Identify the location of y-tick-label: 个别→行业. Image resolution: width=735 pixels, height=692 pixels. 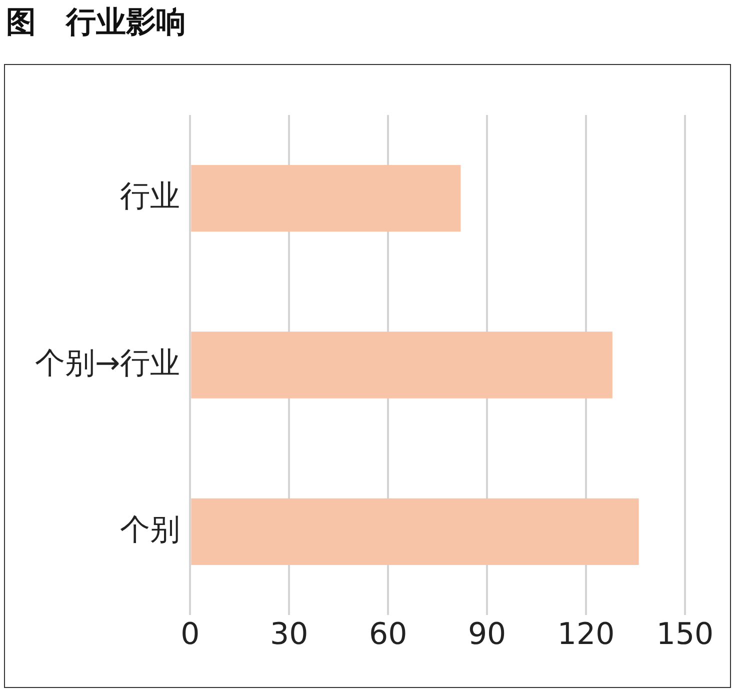
(107, 363).